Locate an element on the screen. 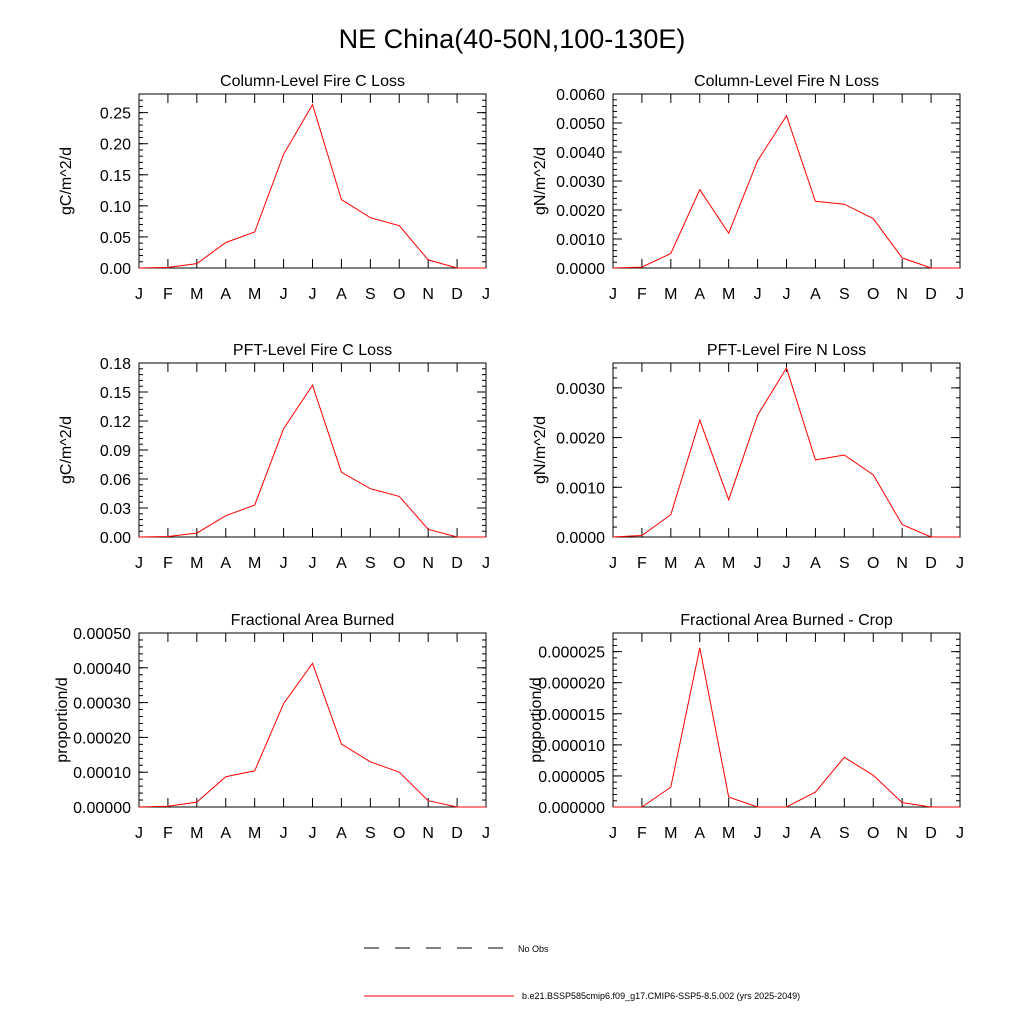  y-tick-label: 0.00030 is located at coordinates (102, 704).